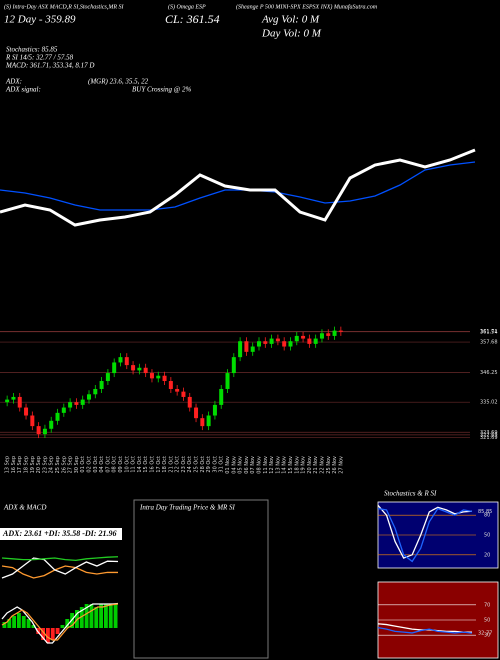  I want to click on x-tick-label: 26 Nov, so click(335, 465).